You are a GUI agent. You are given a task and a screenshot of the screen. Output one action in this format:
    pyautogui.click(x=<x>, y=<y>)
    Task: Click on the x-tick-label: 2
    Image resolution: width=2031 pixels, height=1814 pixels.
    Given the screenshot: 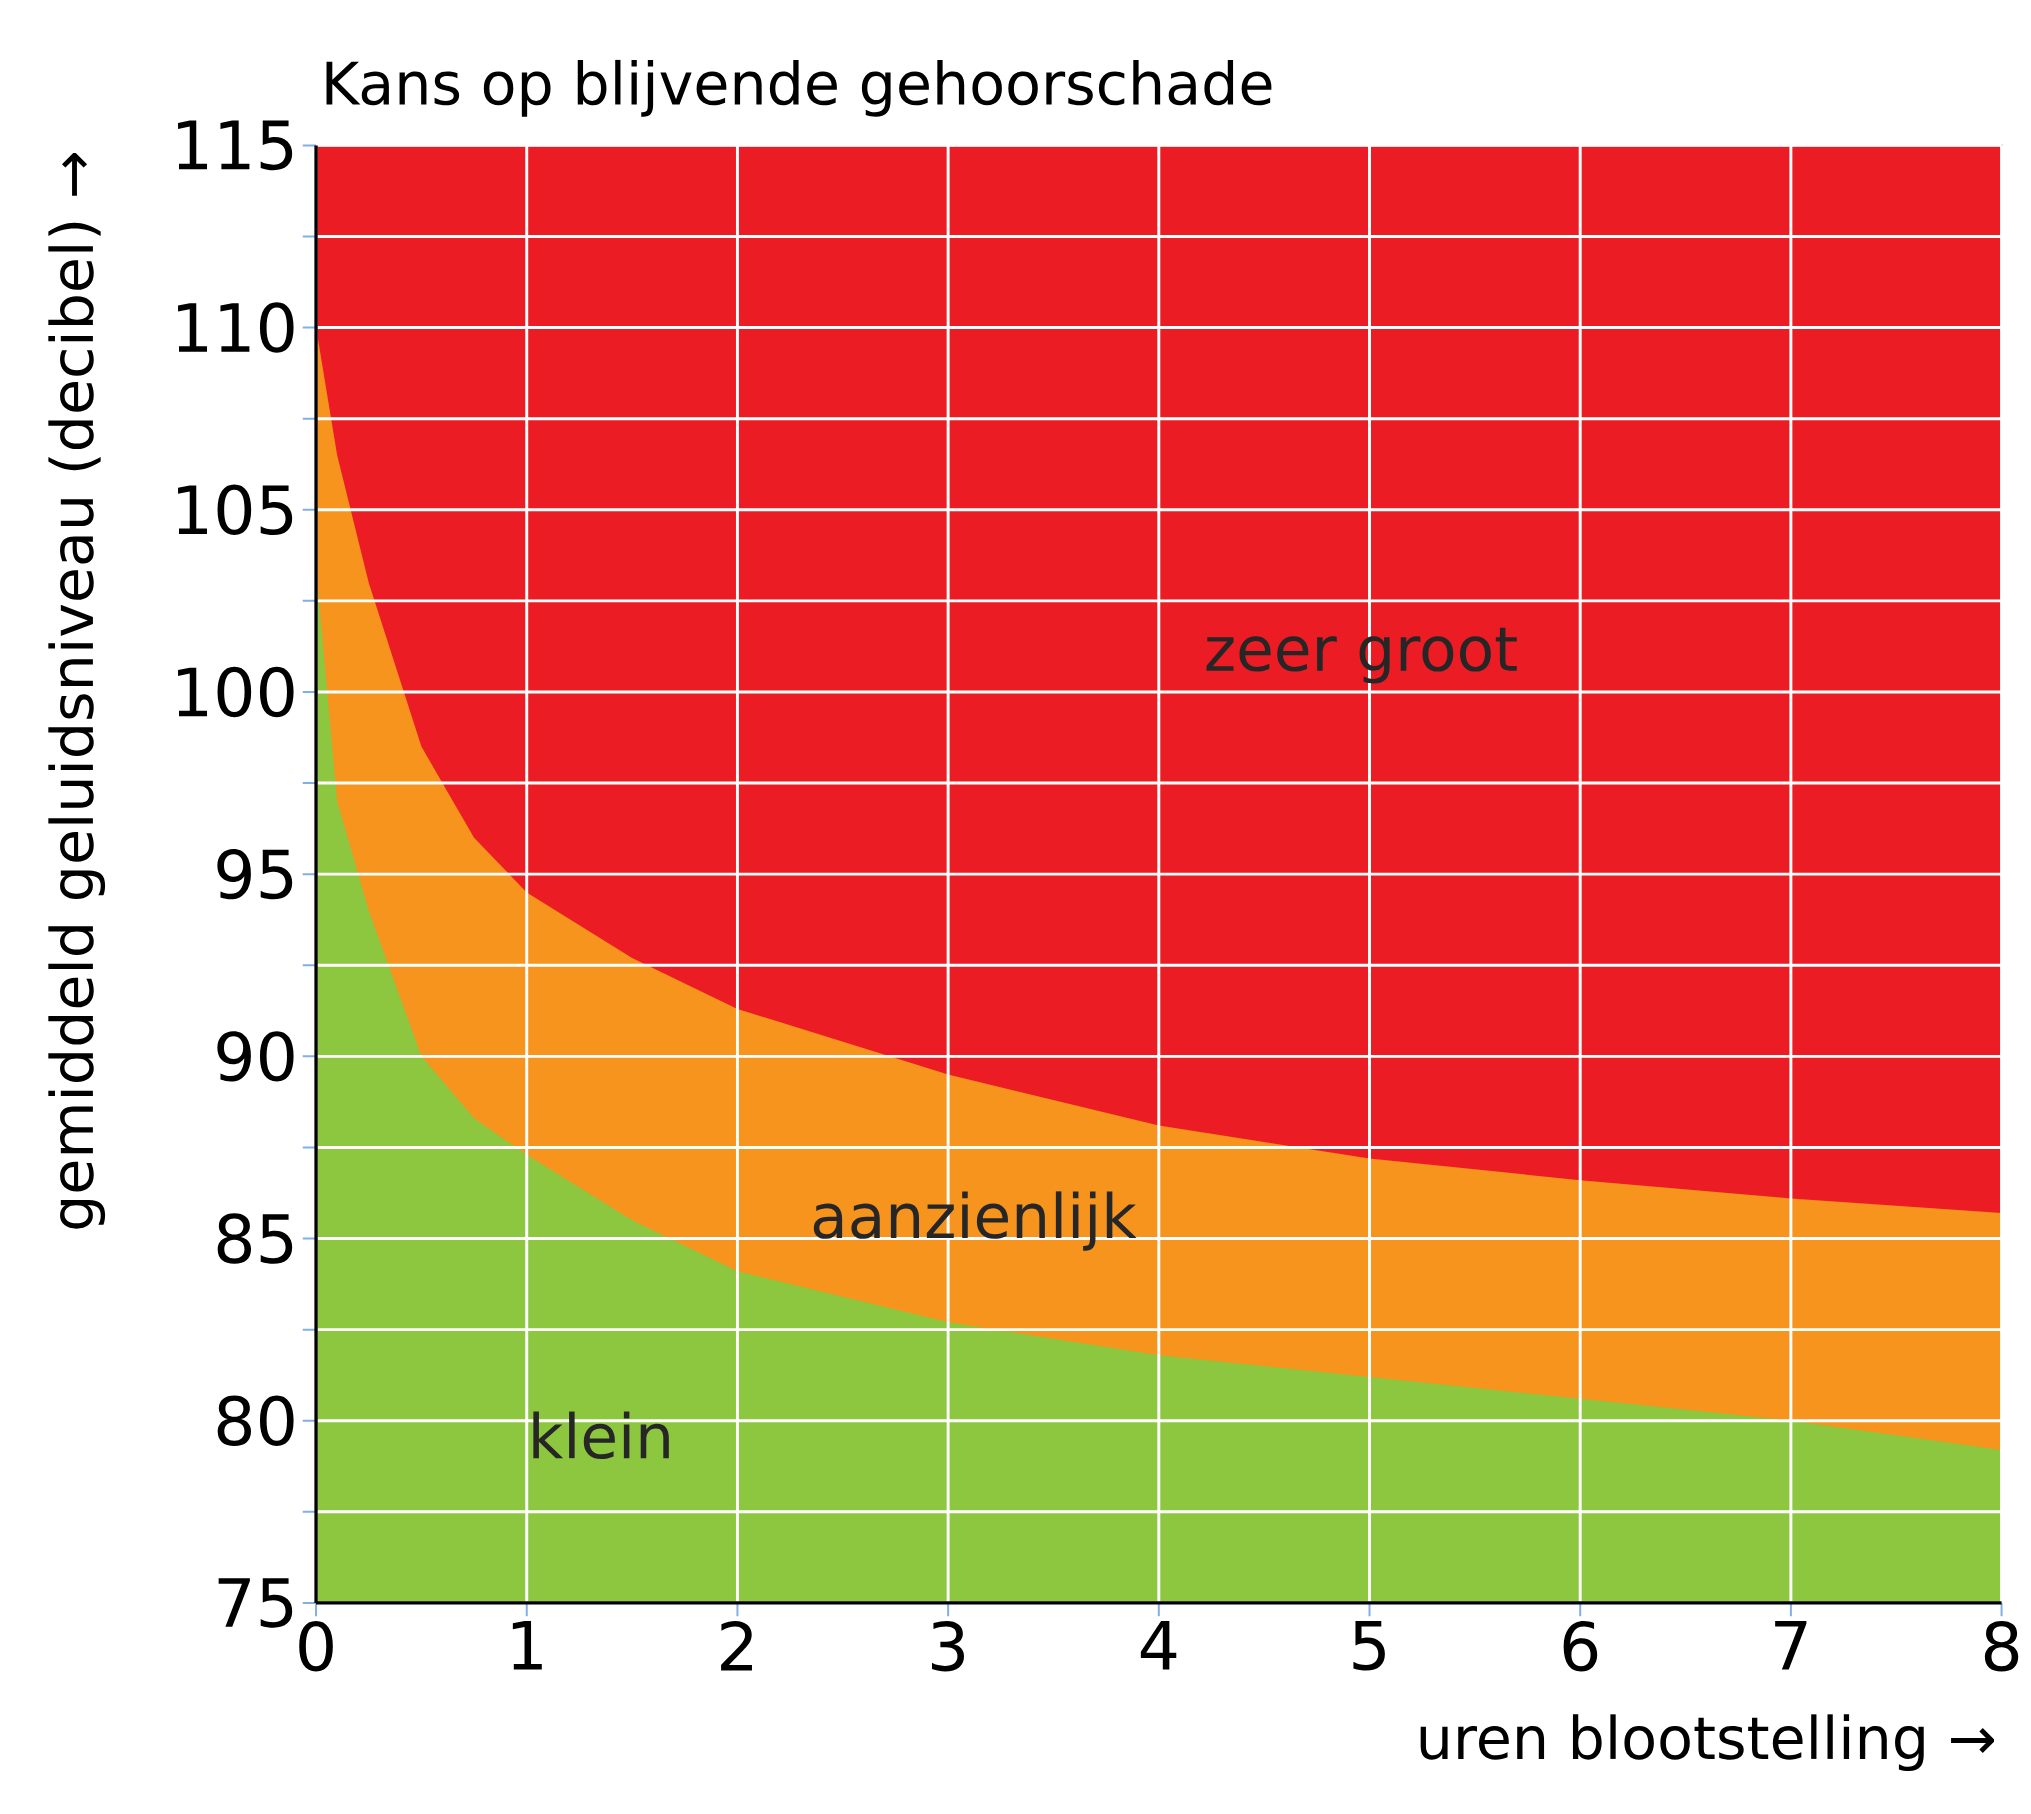 What is the action you would take?
    pyautogui.click(x=736, y=1646)
    